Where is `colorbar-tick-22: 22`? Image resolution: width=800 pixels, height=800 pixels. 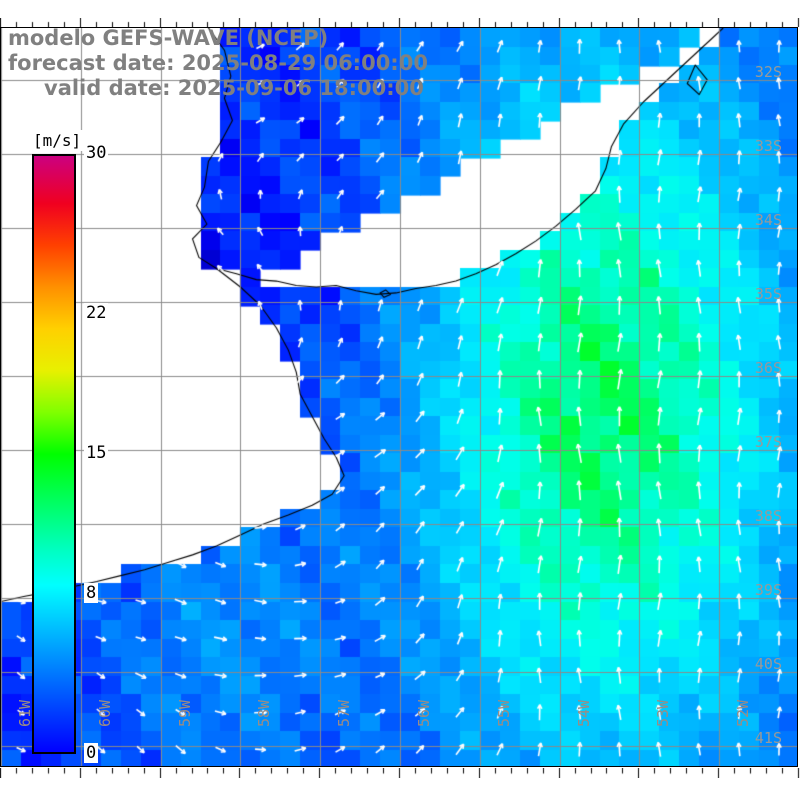 colorbar-tick-22: 22 is located at coordinates (96, 313).